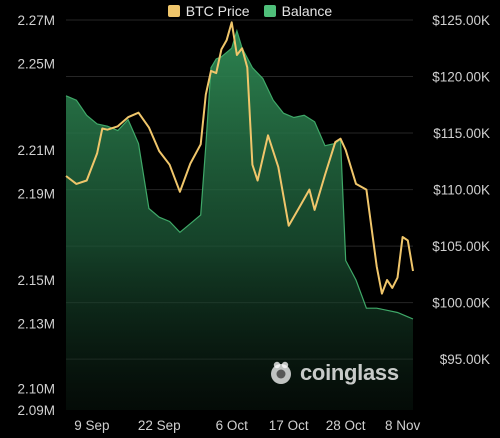 This screenshot has width=500, height=438. I want to click on balance-legend-swatch, so click(269, 11).